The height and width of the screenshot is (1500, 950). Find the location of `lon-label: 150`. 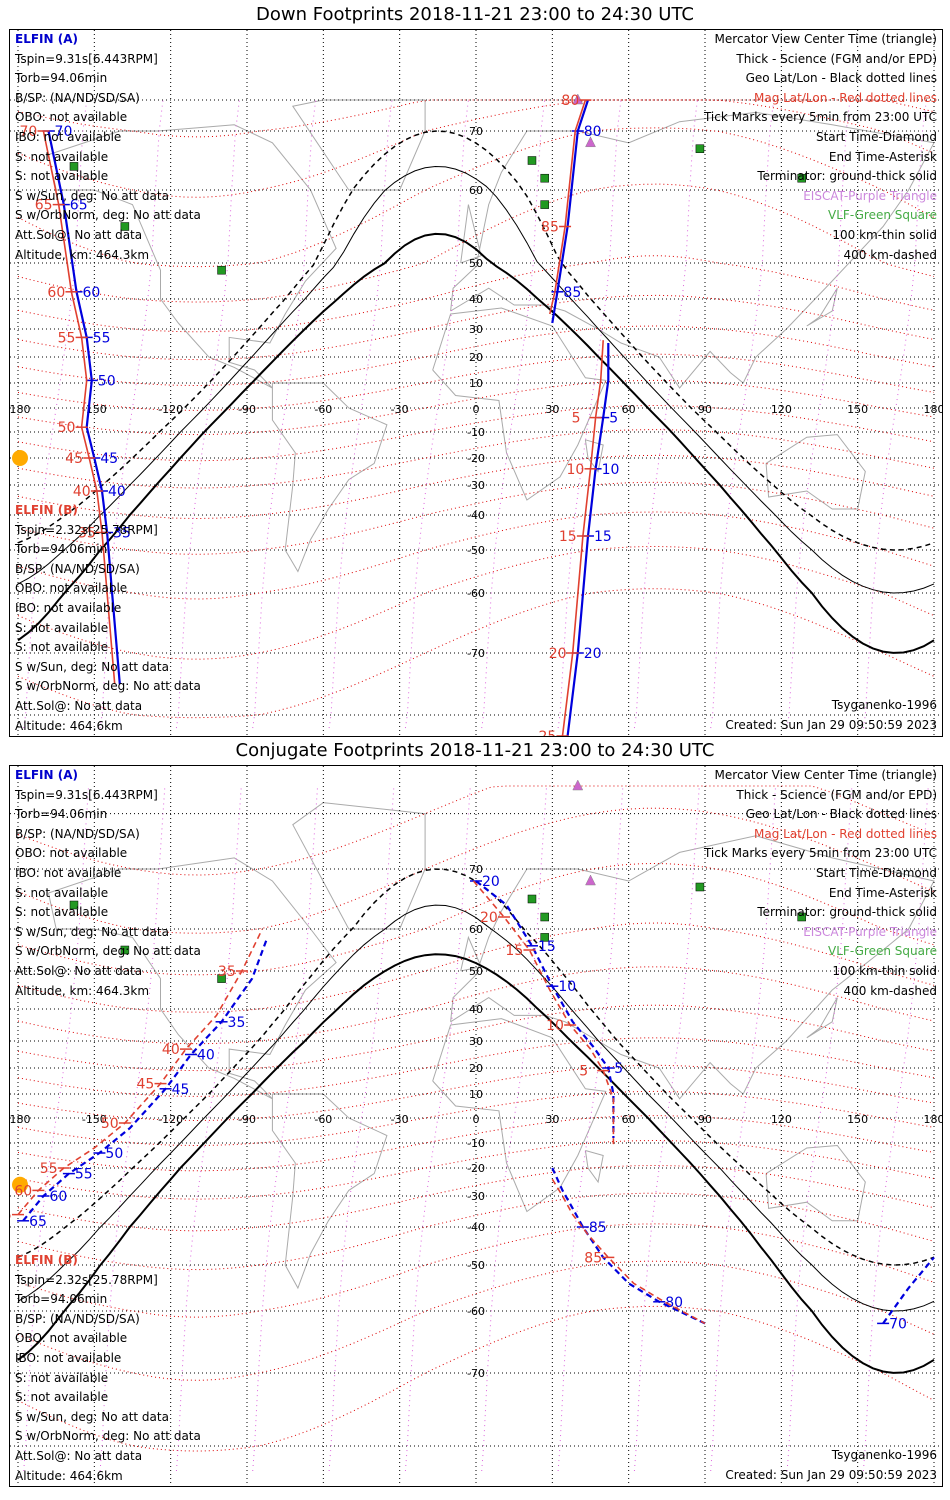

lon-label: 150 is located at coordinates (857, 409).